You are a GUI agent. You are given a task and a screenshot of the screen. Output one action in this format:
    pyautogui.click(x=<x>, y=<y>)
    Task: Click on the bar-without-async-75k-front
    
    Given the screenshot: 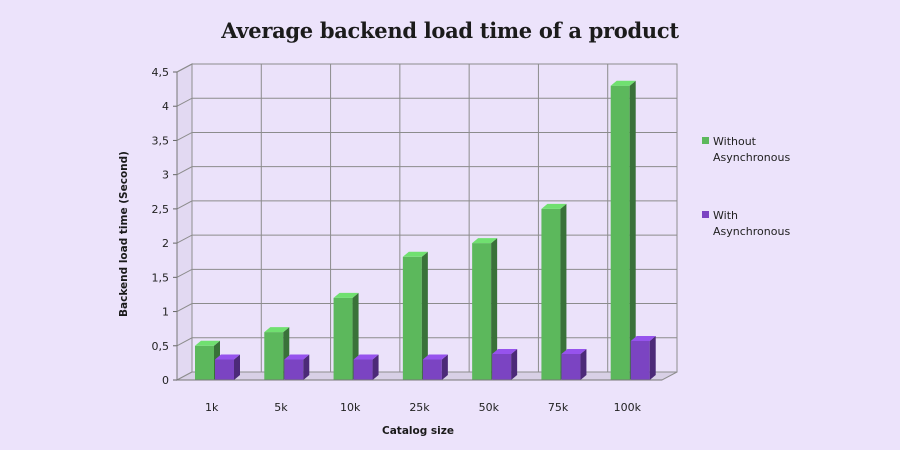 What is the action you would take?
    pyautogui.click(x=551, y=294)
    